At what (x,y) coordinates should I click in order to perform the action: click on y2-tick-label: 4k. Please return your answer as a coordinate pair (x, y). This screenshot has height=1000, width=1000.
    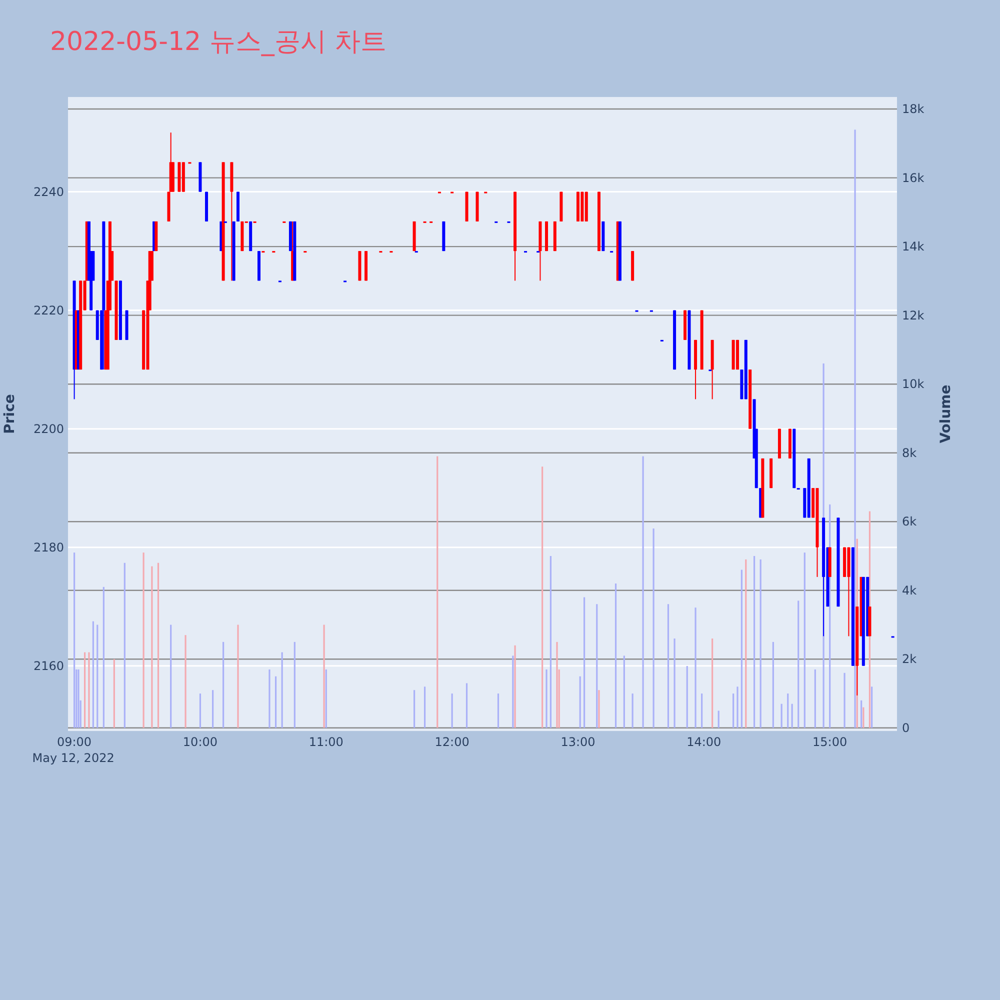
    Looking at the image, I should click on (909, 590).